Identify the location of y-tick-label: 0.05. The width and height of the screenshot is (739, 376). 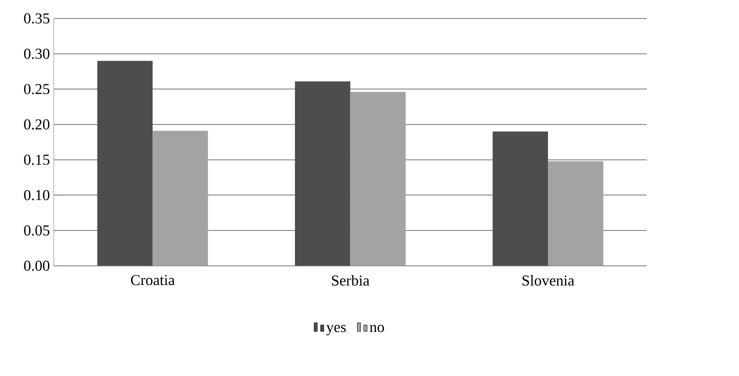
(37, 230).